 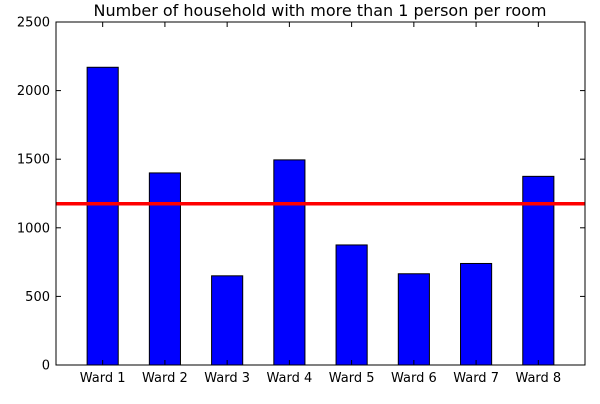 I want to click on y-tick-label: 500, so click(x=37, y=297).